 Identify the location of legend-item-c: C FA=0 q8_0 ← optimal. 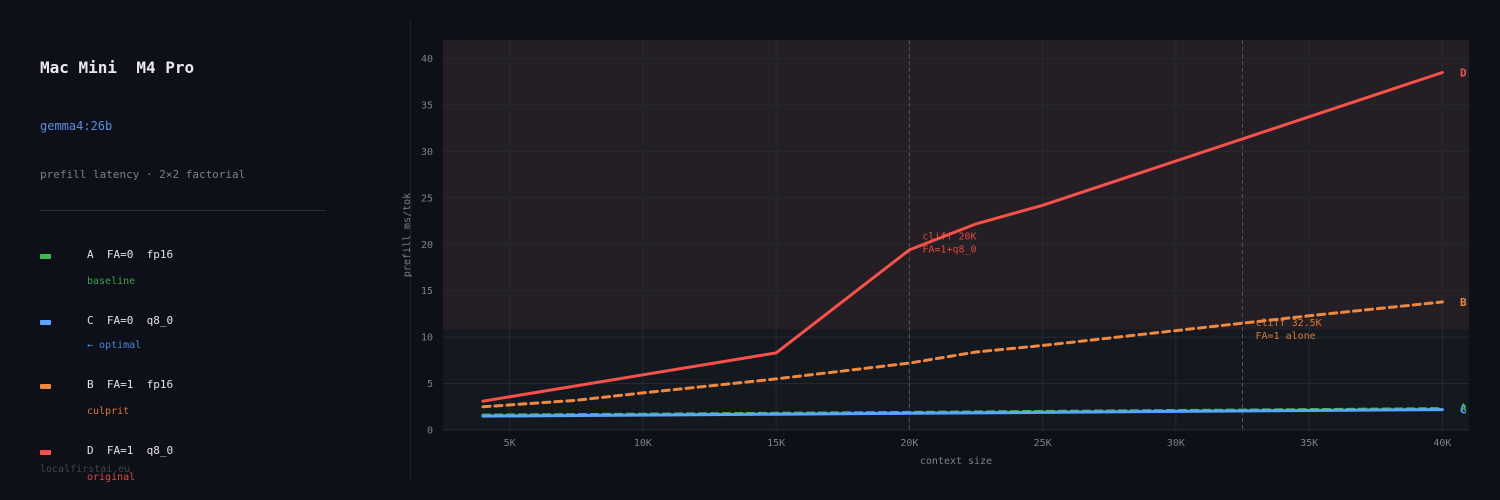
(190, 334).